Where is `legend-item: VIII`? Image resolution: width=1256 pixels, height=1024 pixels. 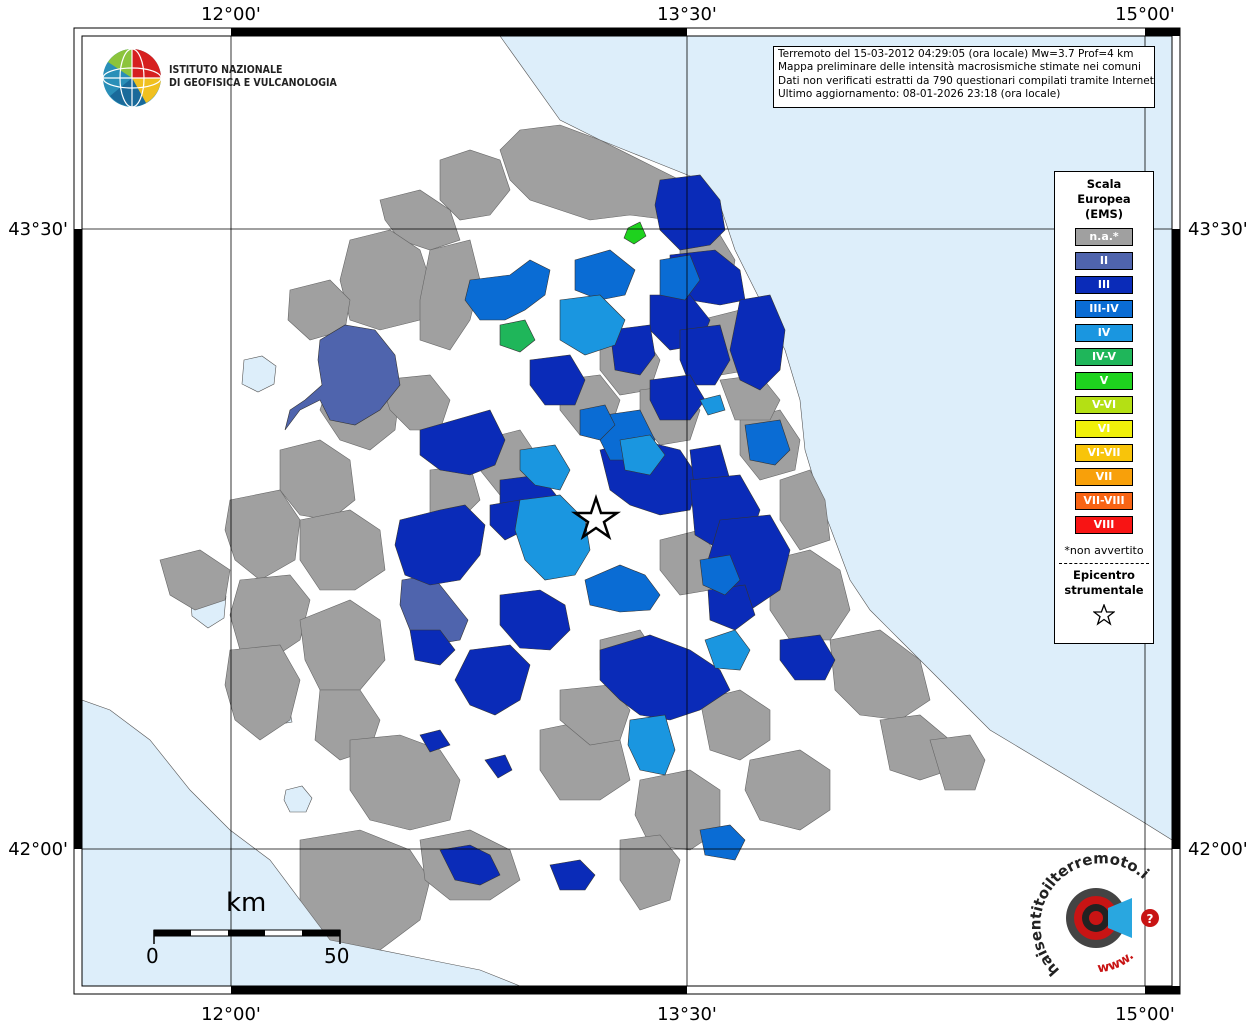 legend-item: VIII is located at coordinates (1104, 525).